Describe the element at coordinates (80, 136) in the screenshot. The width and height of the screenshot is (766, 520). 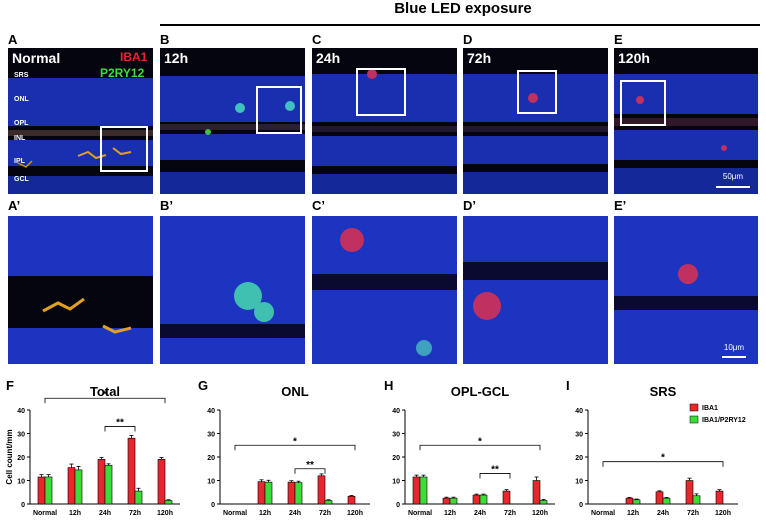
I see `retina-image-a` at that location.